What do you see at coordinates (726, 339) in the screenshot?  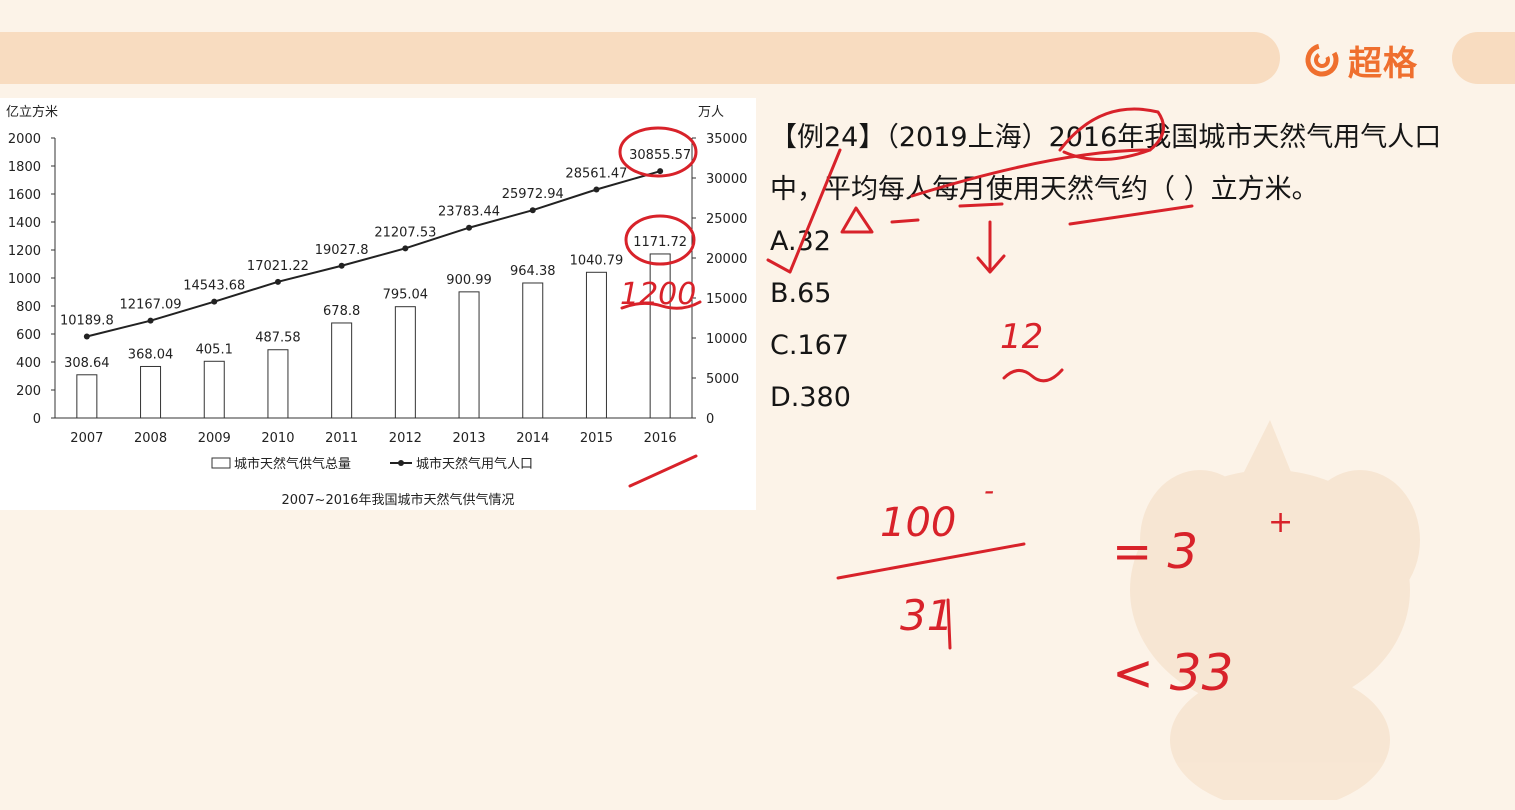 I see `right-tick-label: 10000` at bounding box center [726, 339].